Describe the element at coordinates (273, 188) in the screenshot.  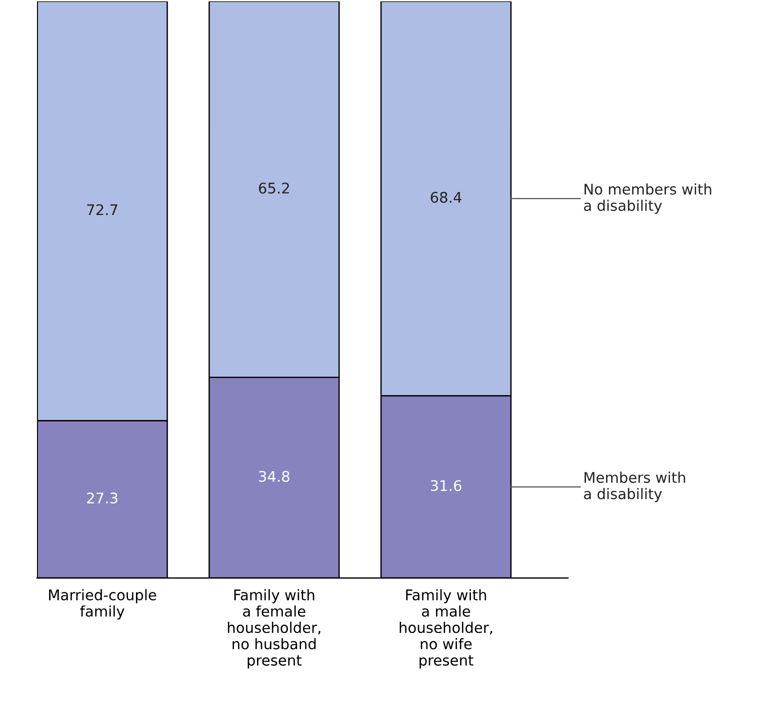
I see `data-label: 65.2` at that location.